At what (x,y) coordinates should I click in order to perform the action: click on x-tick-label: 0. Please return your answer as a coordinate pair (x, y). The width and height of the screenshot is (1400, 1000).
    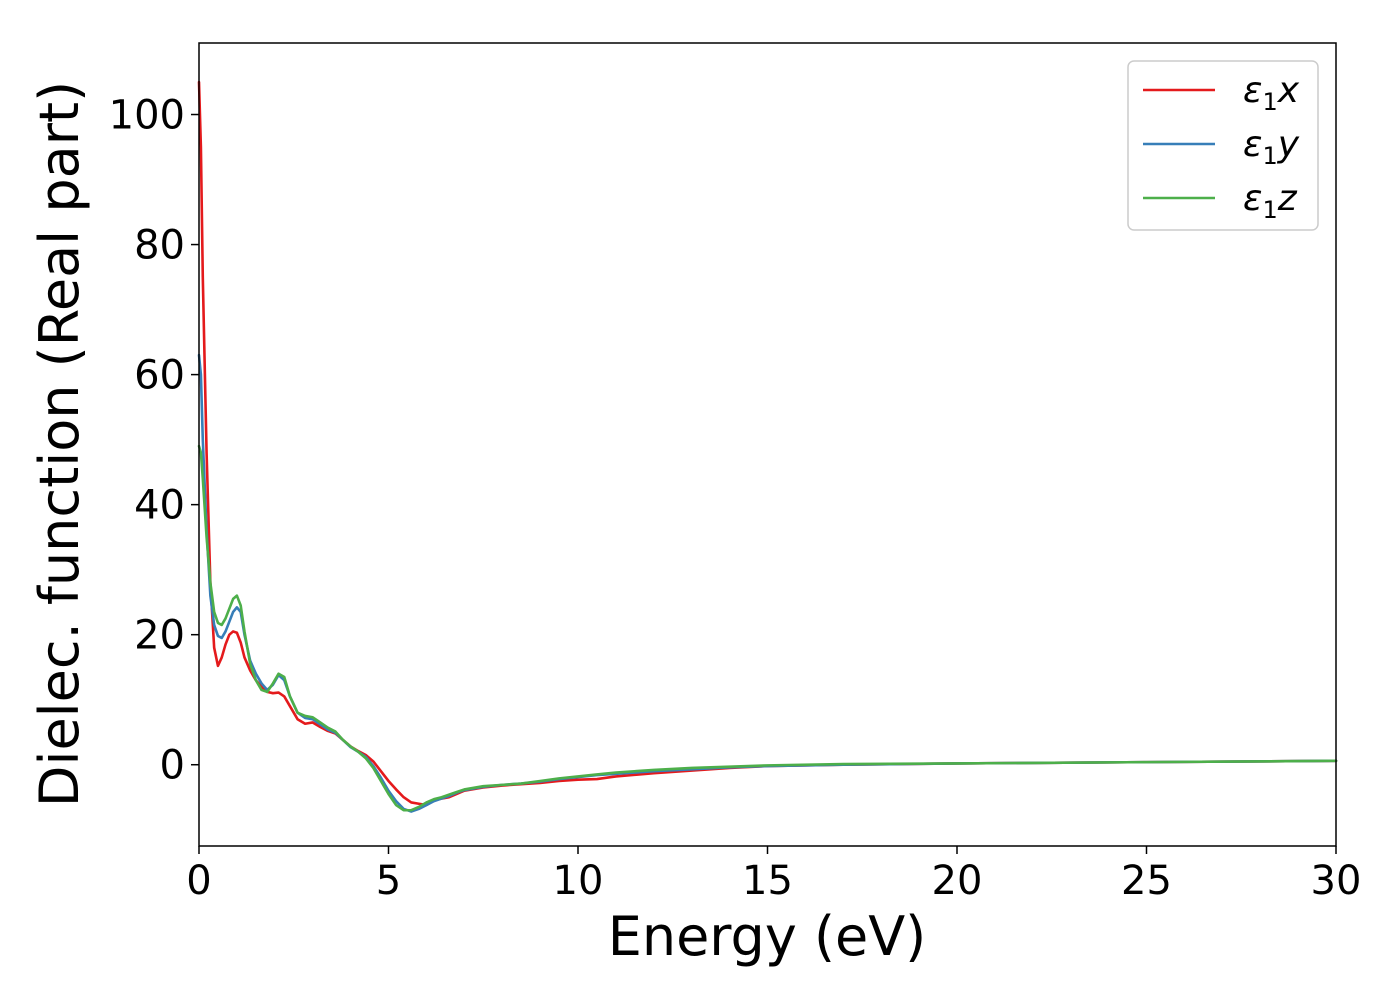
    Looking at the image, I should click on (198, 881).